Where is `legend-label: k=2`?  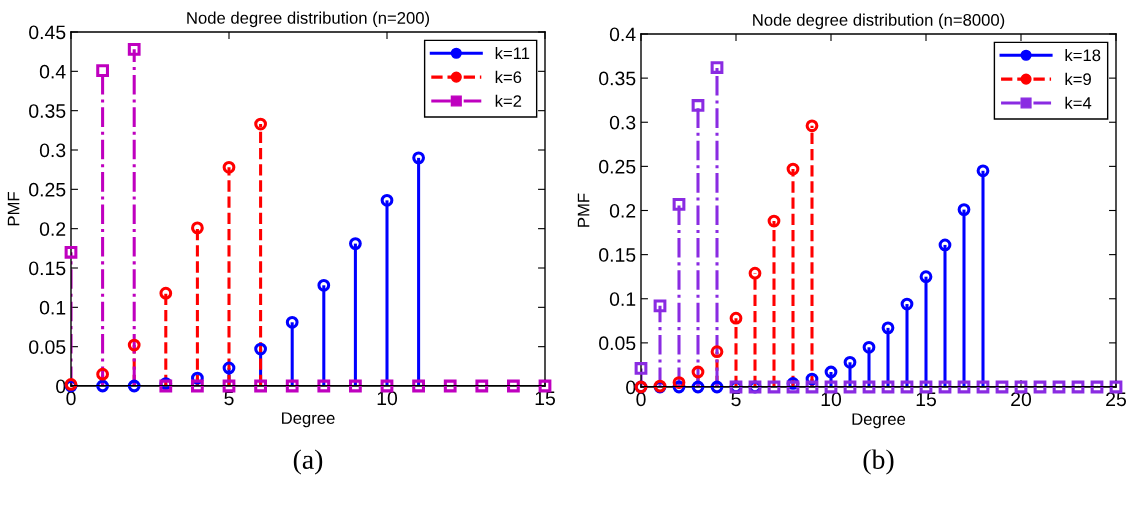 legend-label: k=2 is located at coordinates (508, 100).